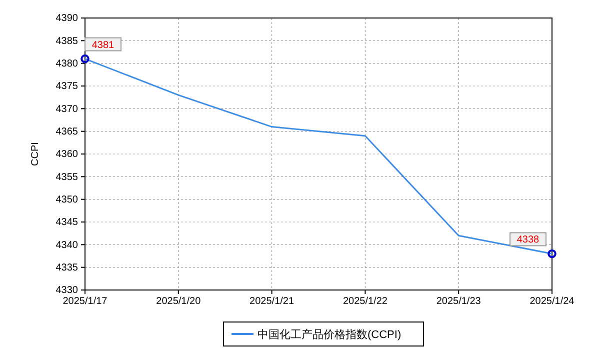 This screenshot has width=604, height=364. Describe the element at coordinates (67, 245) in the screenshot. I see `y-tick-label: 4340` at that location.